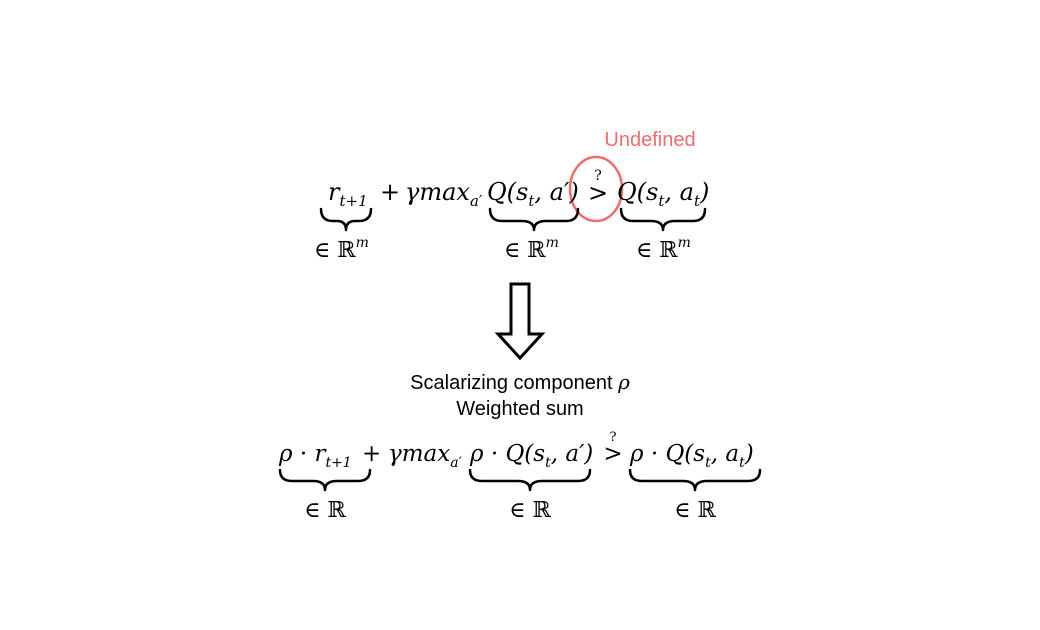 Image resolution: width=1040 pixels, height=630 pixels. I want to click on q-next-suffix: , a′), so click(556, 192).